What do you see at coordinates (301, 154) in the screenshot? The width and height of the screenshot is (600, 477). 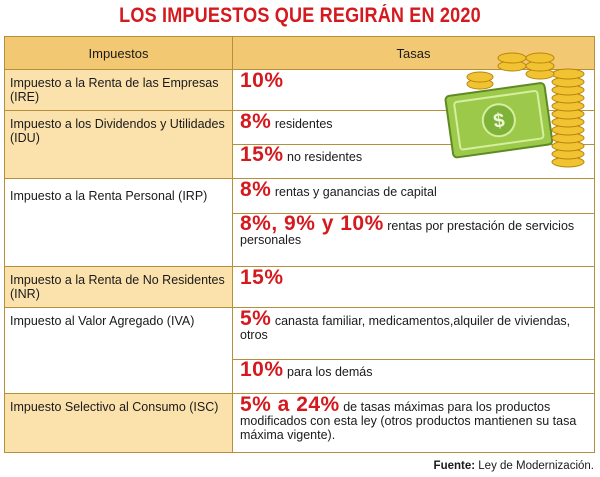 I see `rate-idu-no-residentes: 15% no residentes` at bounding box center [301, 154].